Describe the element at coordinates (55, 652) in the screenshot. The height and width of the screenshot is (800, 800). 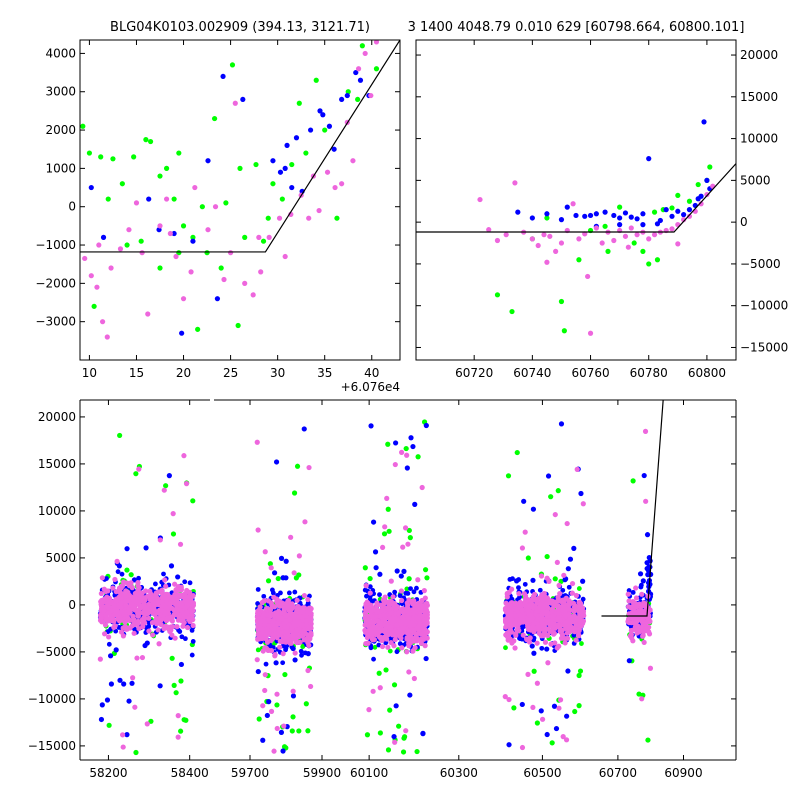
I see `y-tick-label: −5000` at that location.